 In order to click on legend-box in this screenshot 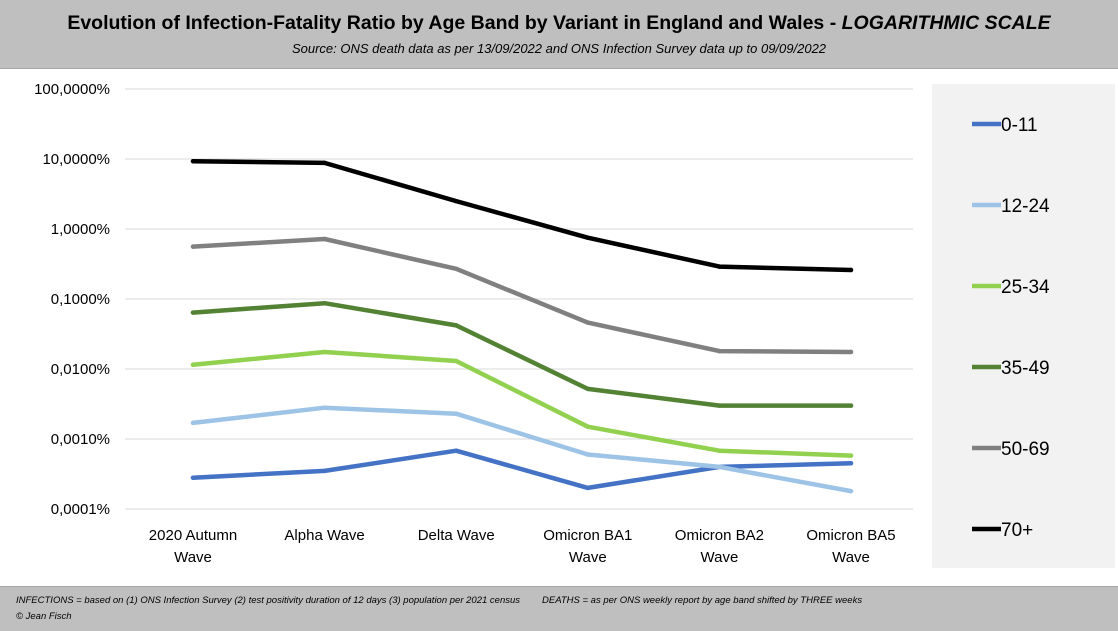, I will do `click(1023, 326)`.